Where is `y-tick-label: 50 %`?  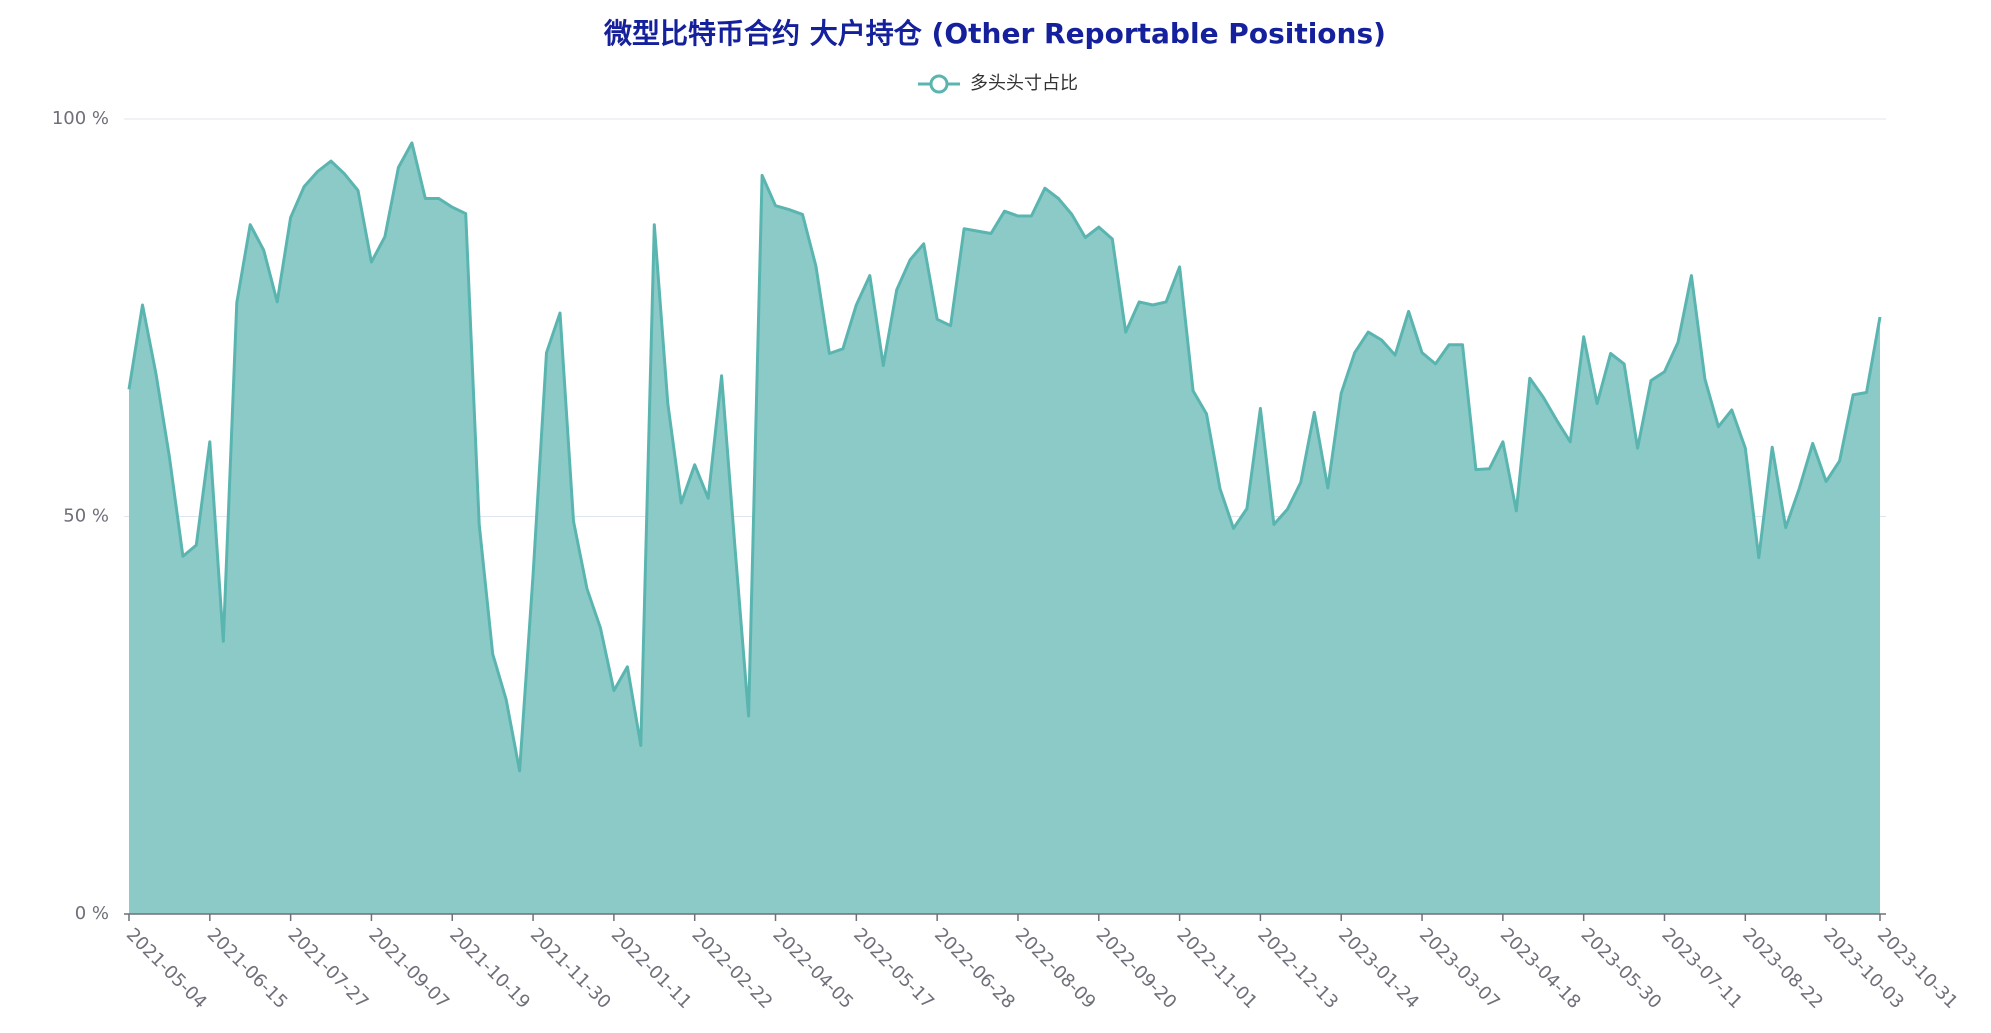 y-tick-label: 50 % is located at coordinates (86, 516).